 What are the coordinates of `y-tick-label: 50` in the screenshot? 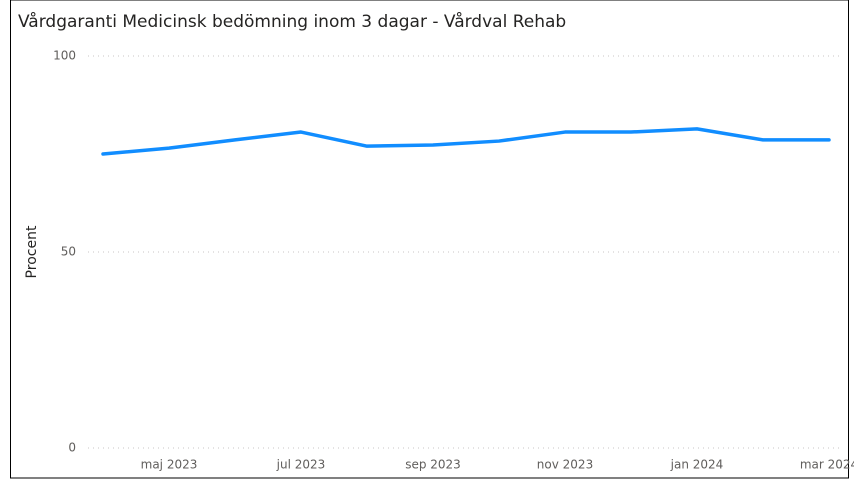 It's located at (68, 252).